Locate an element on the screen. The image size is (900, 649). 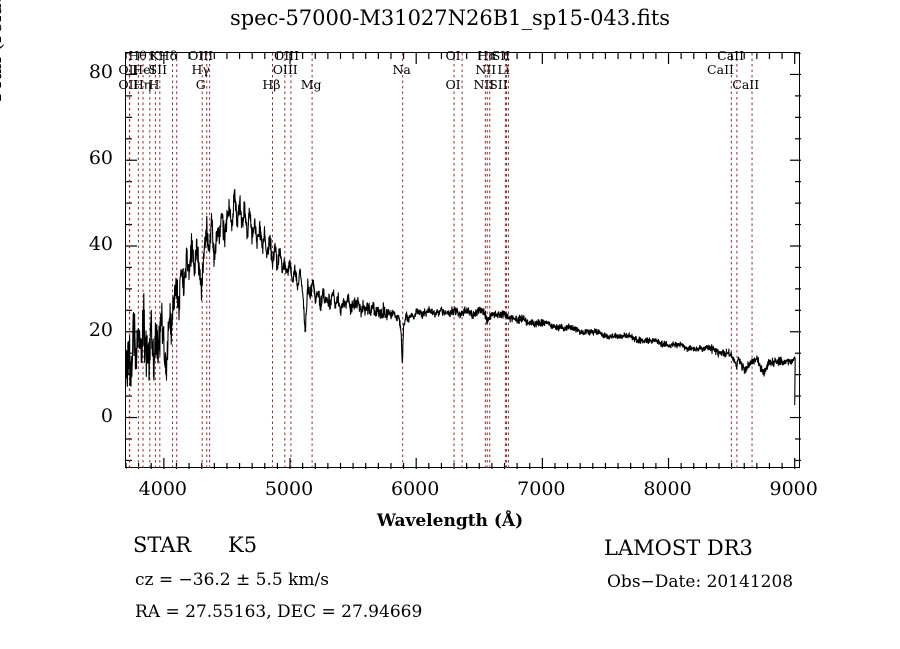
x-tick-label: 8000 is located at coordinates (667, 489).